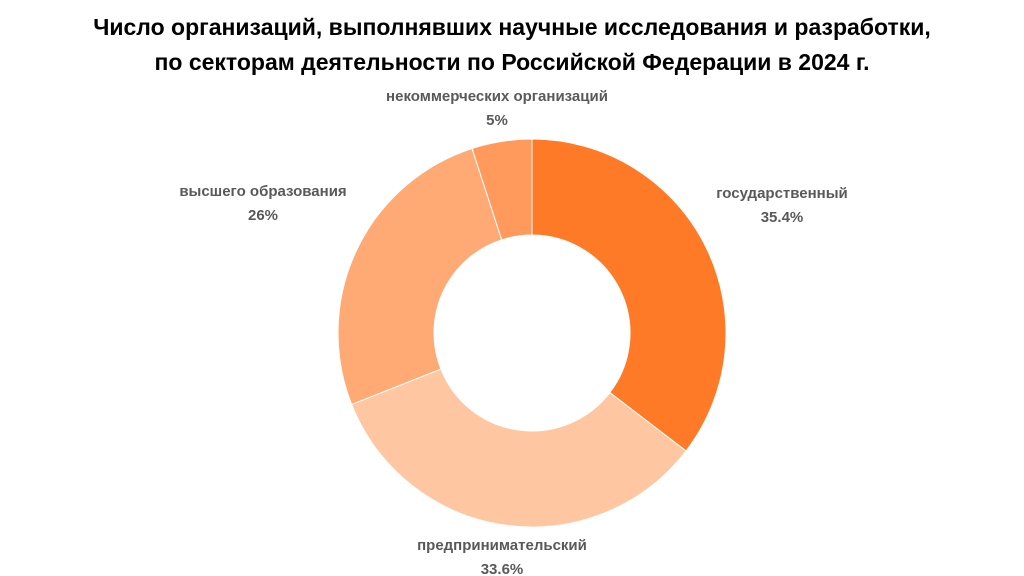 The width and height of the screenshot is (1024, 576). I want to click on slice-value-label-2: 33.6%, so click(502, 568).